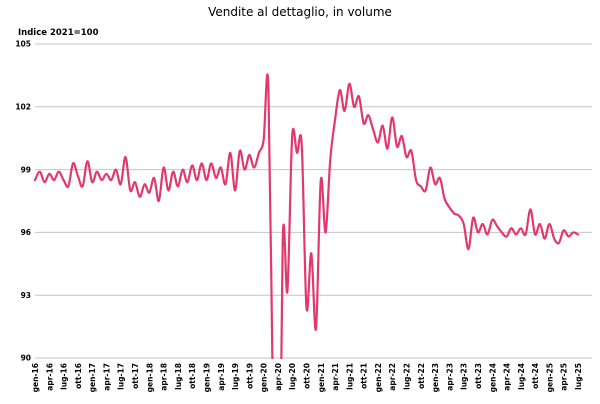 The image size is (600, 404). Describe the element at coordinates (23, 201) in the screenshot. I see `y-axis-labels: 105 102 99 96 93 90` at that location.